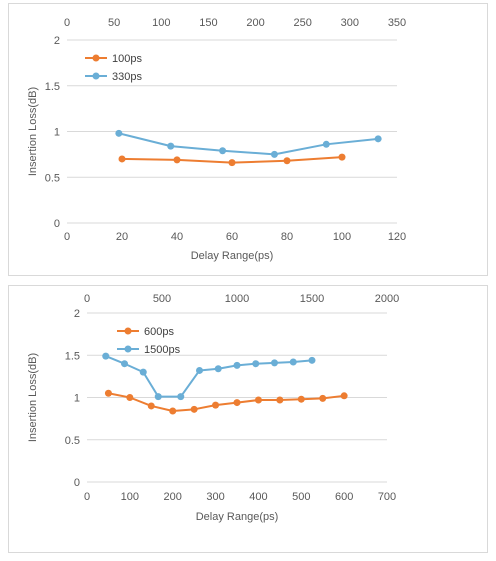  Describe the element at coordinates (237, 299) in the screenshot. I see `x-top-tick-label: 1000` at that location.